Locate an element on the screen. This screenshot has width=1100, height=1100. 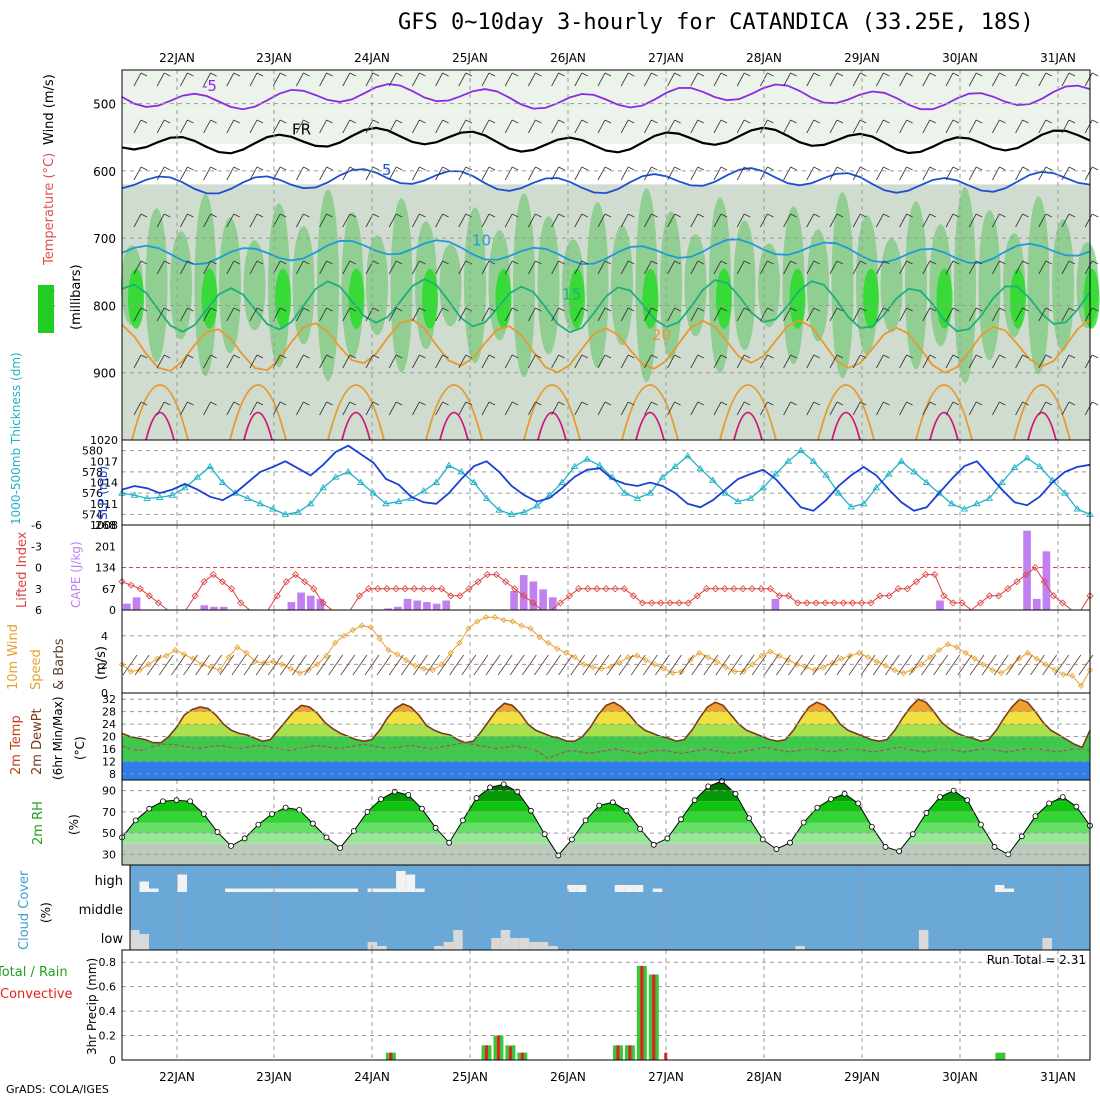
precip-tick-label: 0.6 is located at coordinates (108, 987).